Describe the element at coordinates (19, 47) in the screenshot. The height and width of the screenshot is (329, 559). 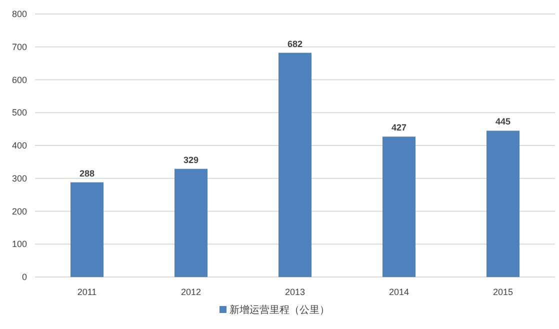
I see `y-tick-label: 700` at that location.